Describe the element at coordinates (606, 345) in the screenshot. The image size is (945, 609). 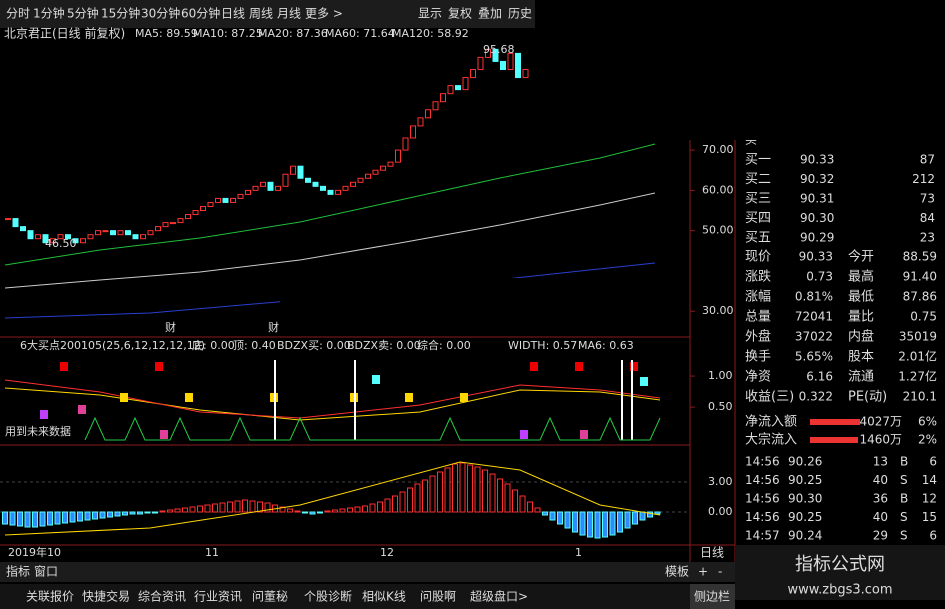
I see `indicator-readout: MA6: 0.63` at that location.